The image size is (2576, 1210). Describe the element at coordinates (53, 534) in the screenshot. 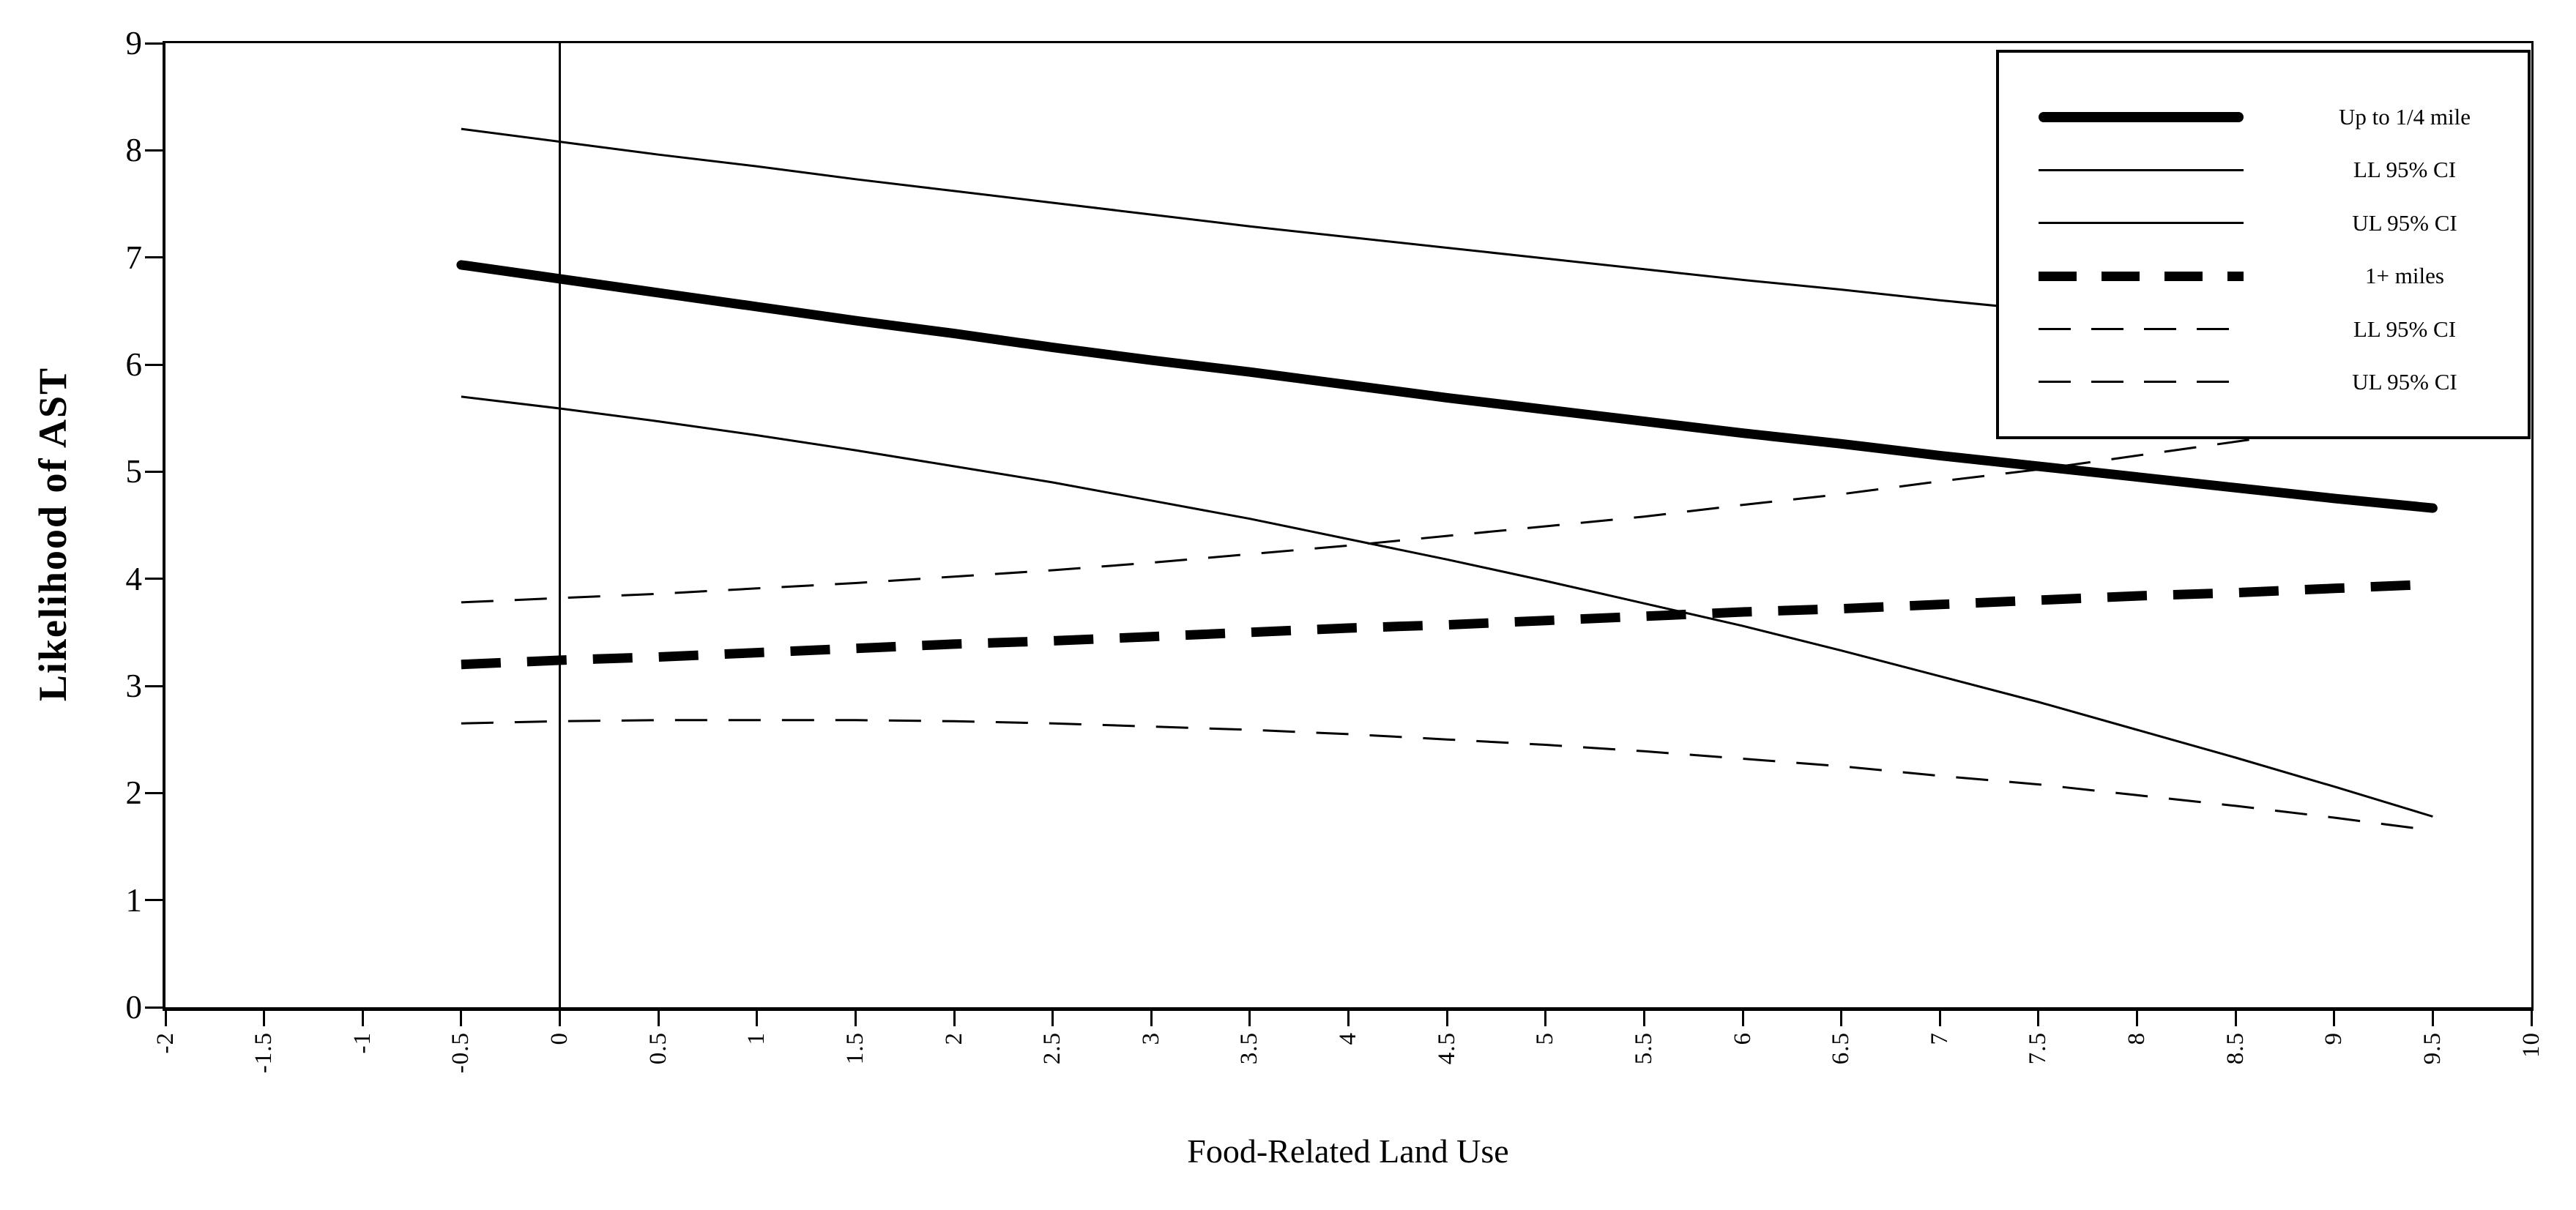

I see `y-axis-title: Likelihood of AST` at that location.